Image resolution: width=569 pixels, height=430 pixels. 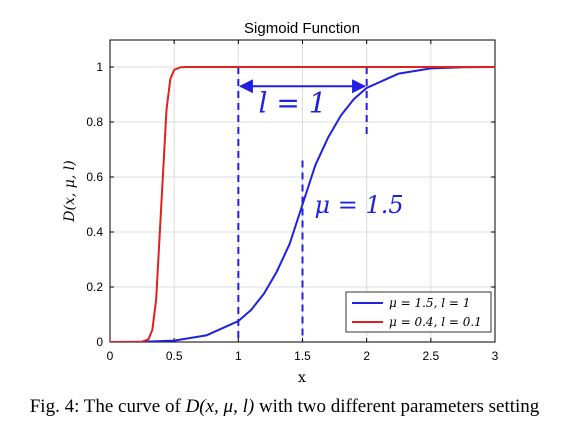 What do you see at coordinates (292, 102) in the screenshot?
I see `l-annotation-label: l = 1` at bounding box center [292, 102].